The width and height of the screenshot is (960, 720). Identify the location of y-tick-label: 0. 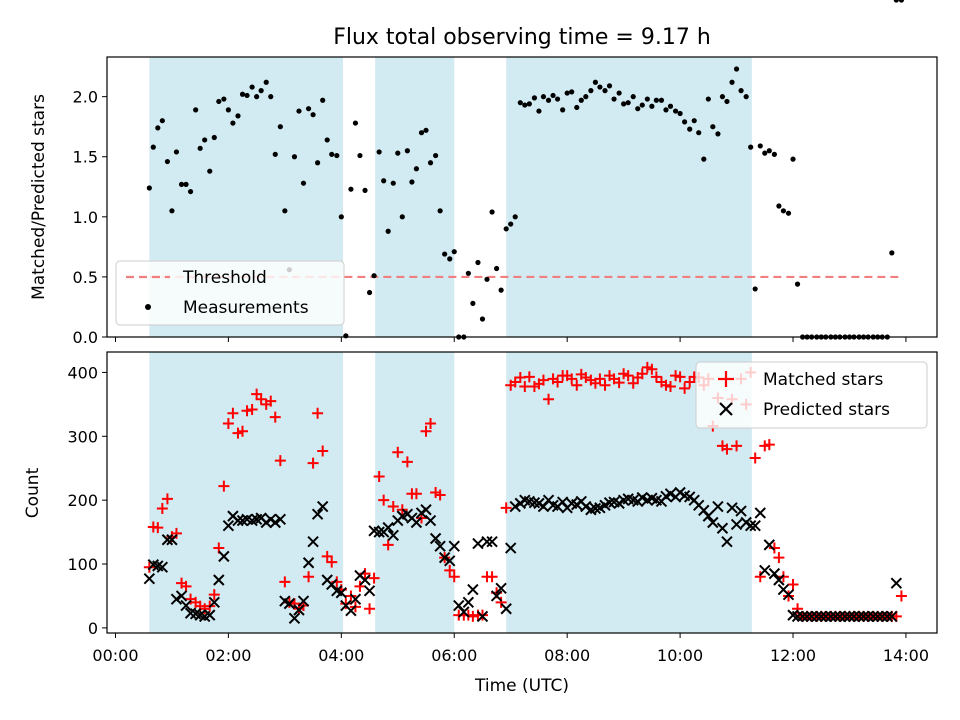
(93, 628).